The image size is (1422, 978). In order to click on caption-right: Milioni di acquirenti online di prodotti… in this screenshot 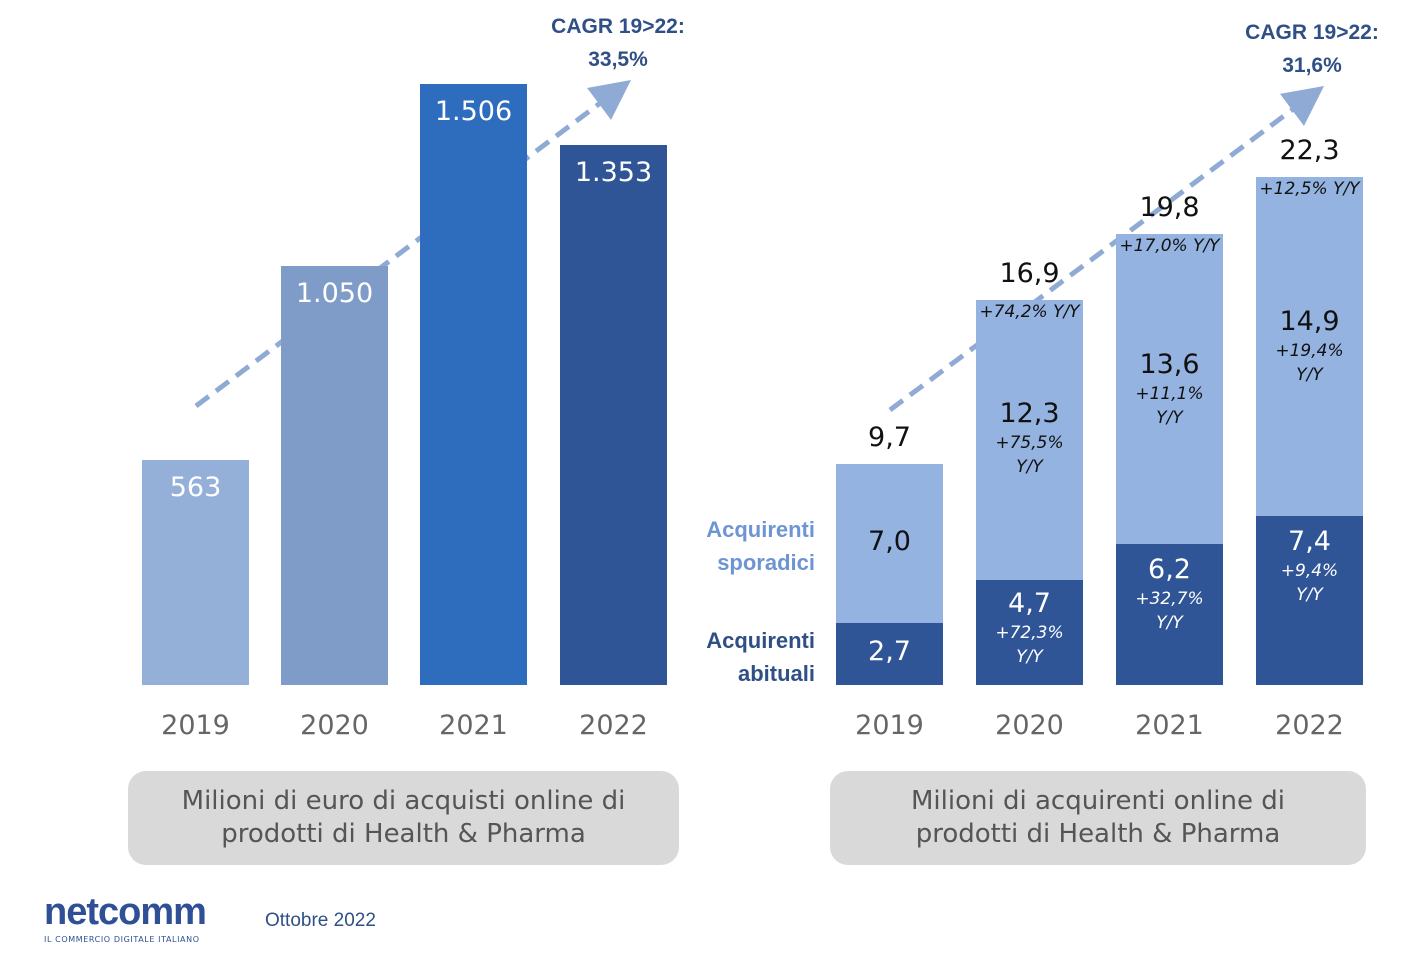, I will do `click(1098, 818)`.